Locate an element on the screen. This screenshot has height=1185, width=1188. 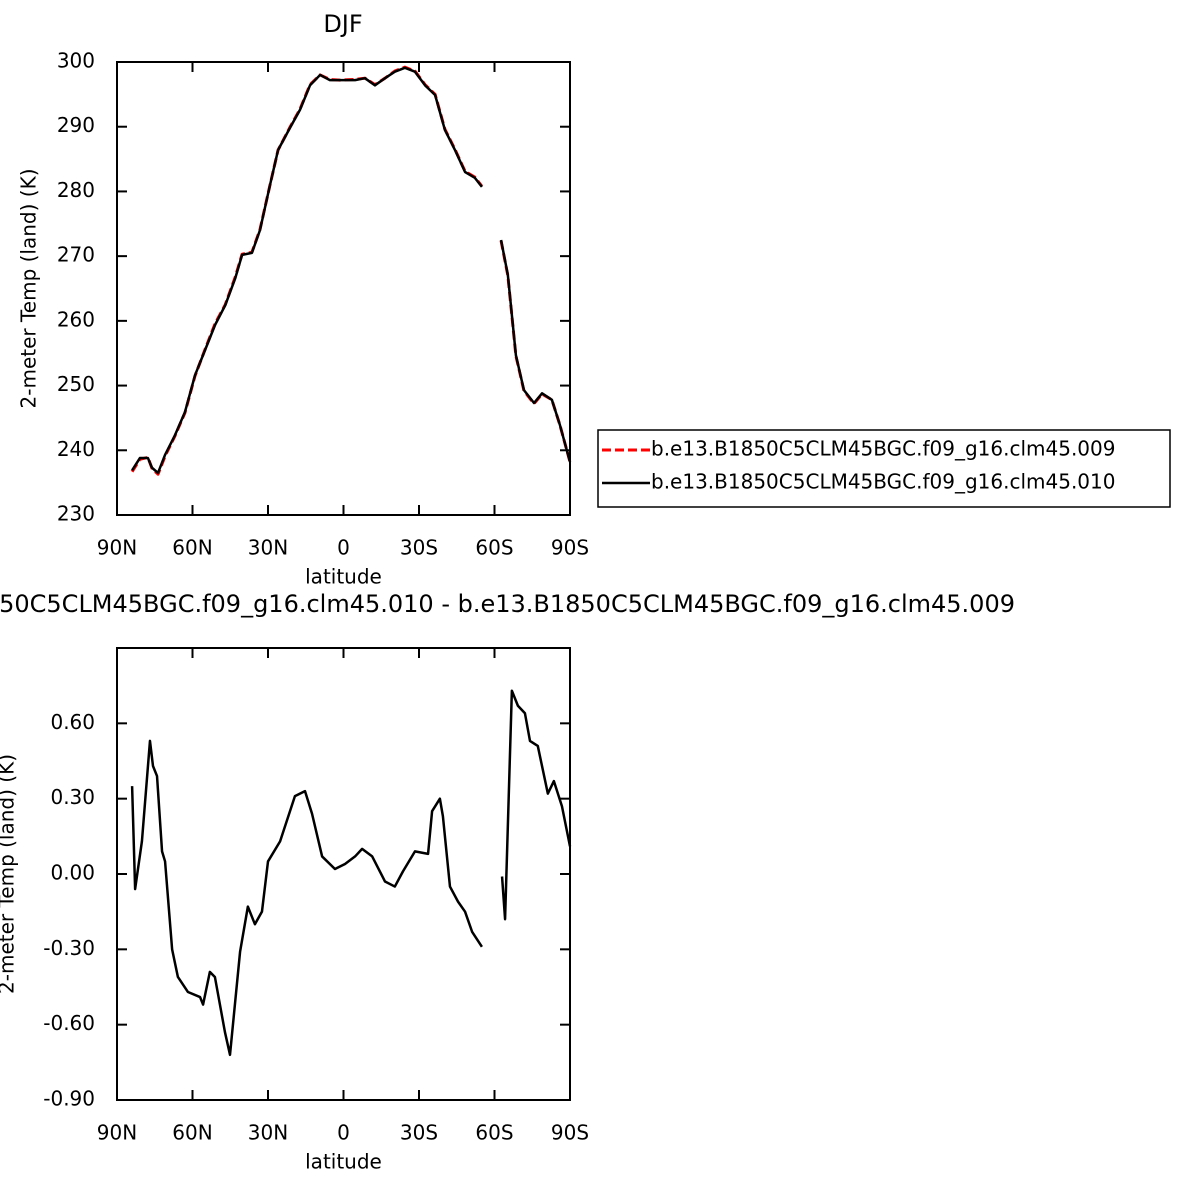
y-tick-label: 230 is located at coordinates (76, 514).